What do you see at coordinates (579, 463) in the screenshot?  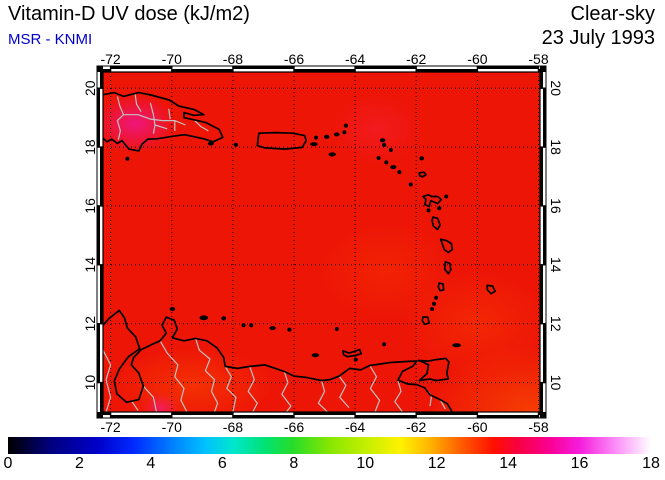 I see `colorbar-tick-label: 16` at bounding box center [579, 463].